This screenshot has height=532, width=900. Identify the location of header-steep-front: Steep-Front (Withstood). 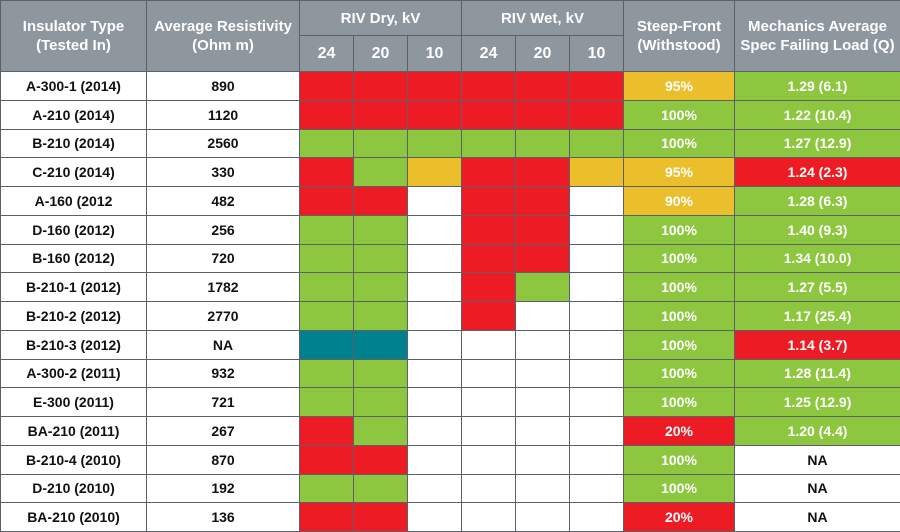
(679, 36).